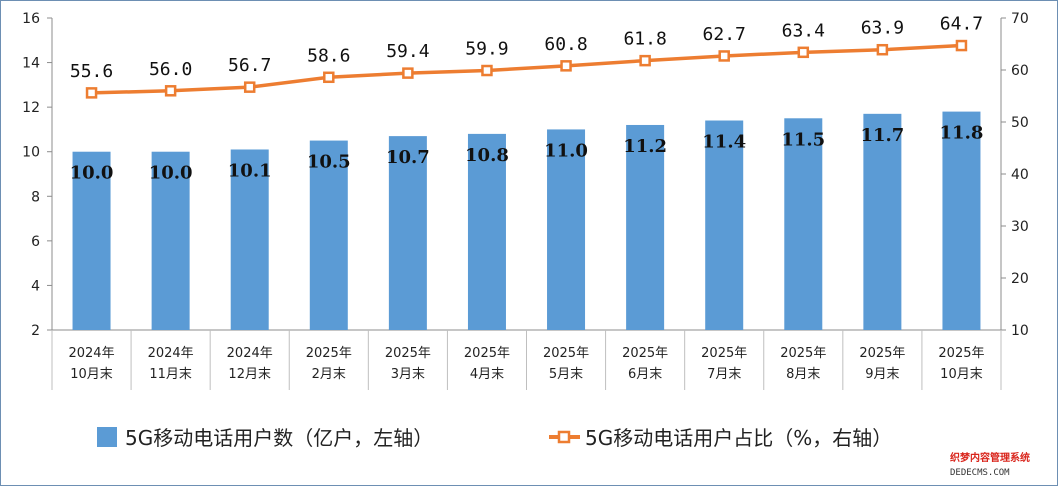  Describe the element at coordinates (962, 133) in the screenshot. I see `bar-data-label: 11.8` at that location.